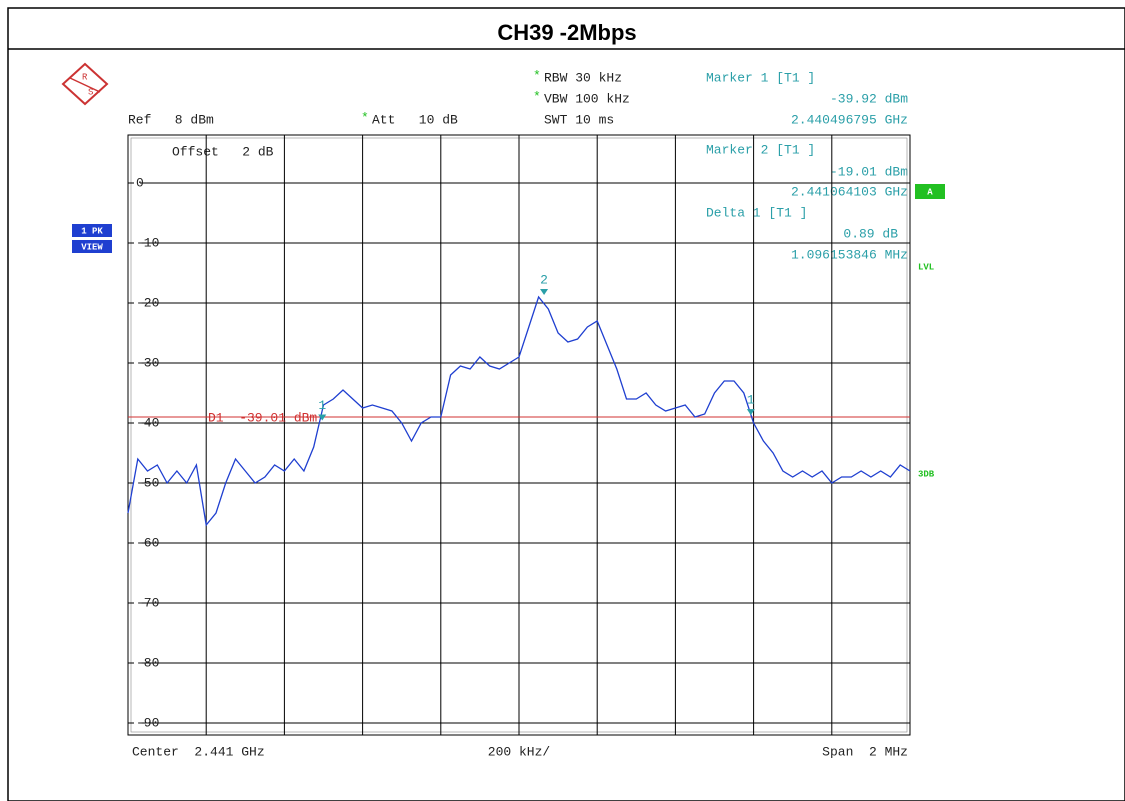  I want to click on mode-badge, so click(92, 246).